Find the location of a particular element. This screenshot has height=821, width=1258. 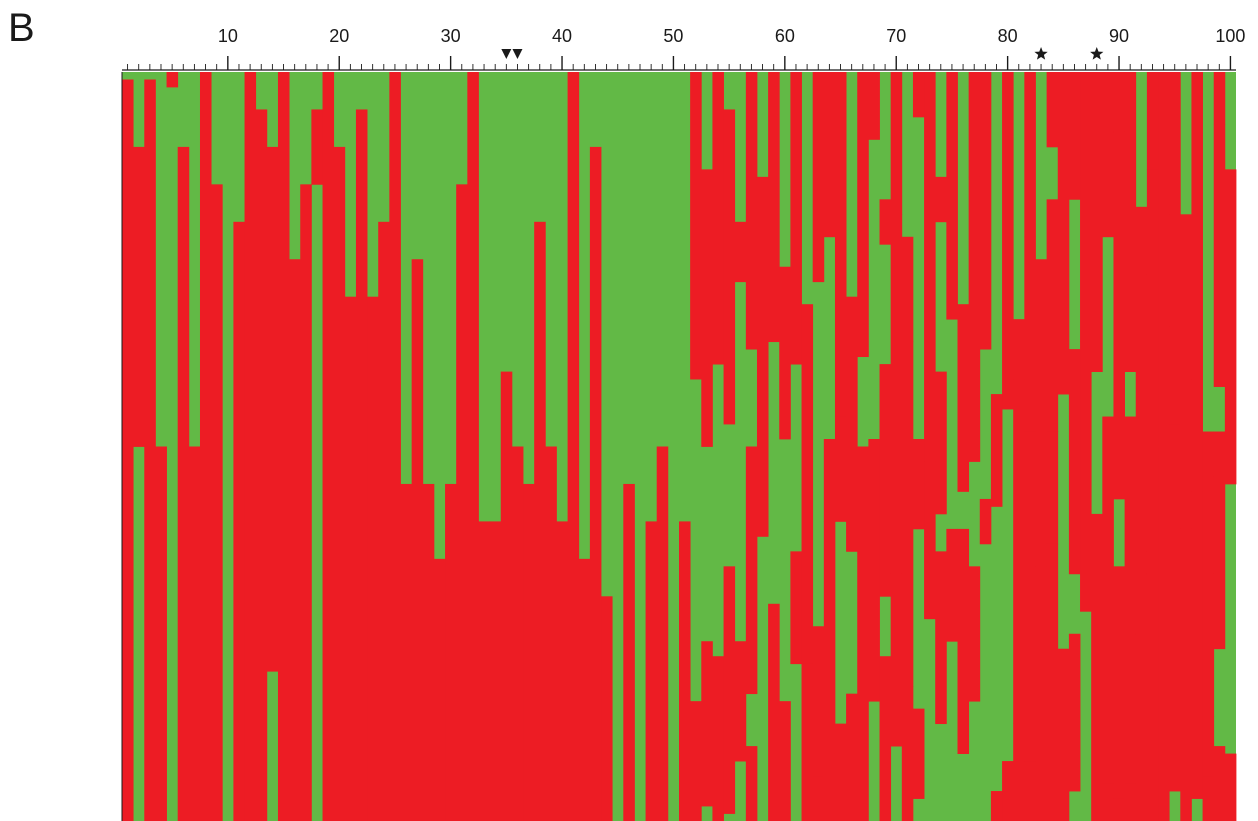

x-tick-label: 90 is located at coordinates (1119, 36).